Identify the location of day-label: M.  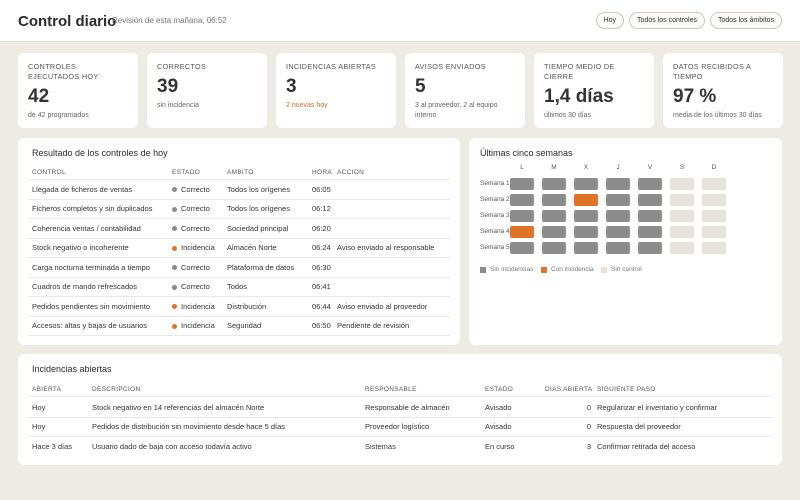
(554, 167).